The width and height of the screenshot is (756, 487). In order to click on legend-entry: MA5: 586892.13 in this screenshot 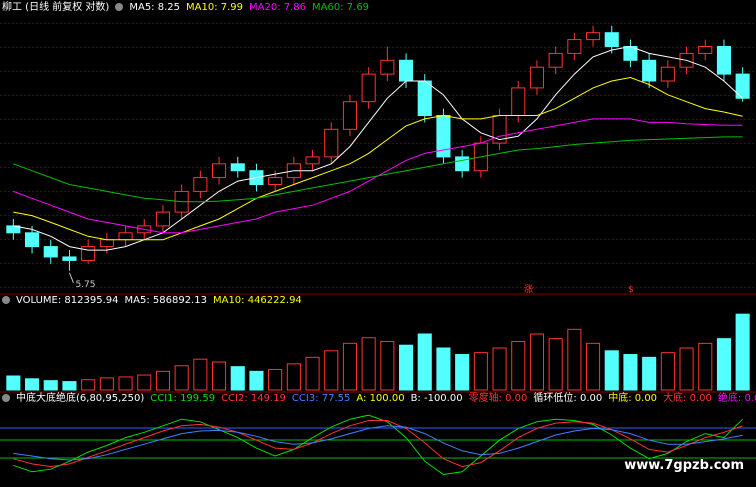, I will do `click(165, 300)`.